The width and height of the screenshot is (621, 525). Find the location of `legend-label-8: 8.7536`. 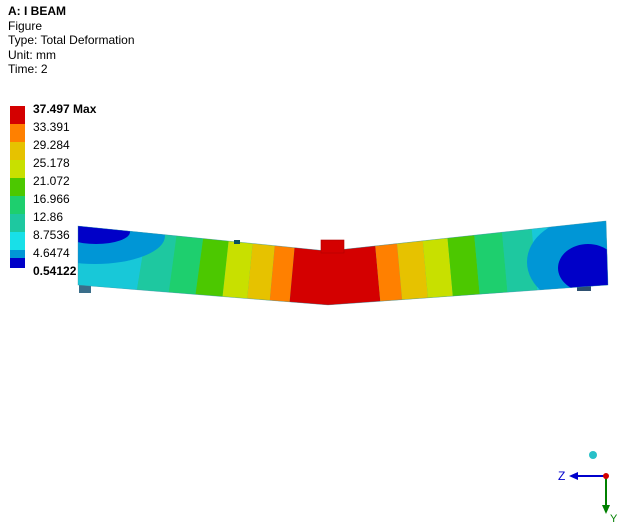

legend-label-8: 8.7536 is located at coordinates (51, 235).